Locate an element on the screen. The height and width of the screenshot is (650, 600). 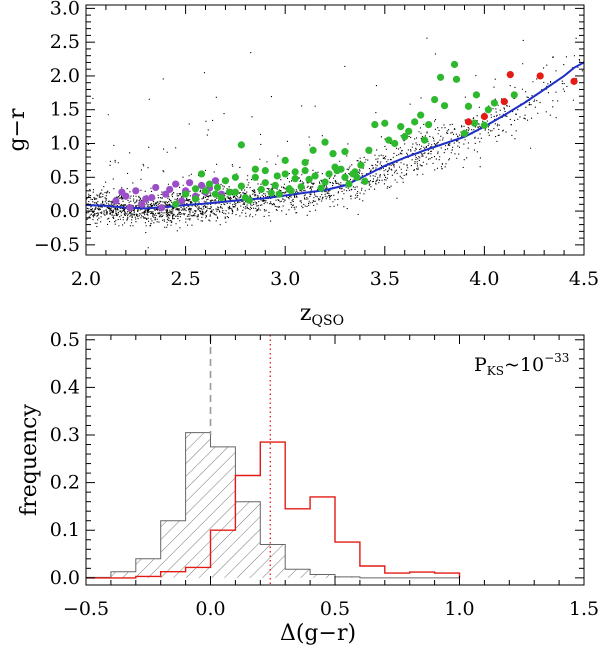
x-tick-label: 1.0 is located at coordinates (459, 609).